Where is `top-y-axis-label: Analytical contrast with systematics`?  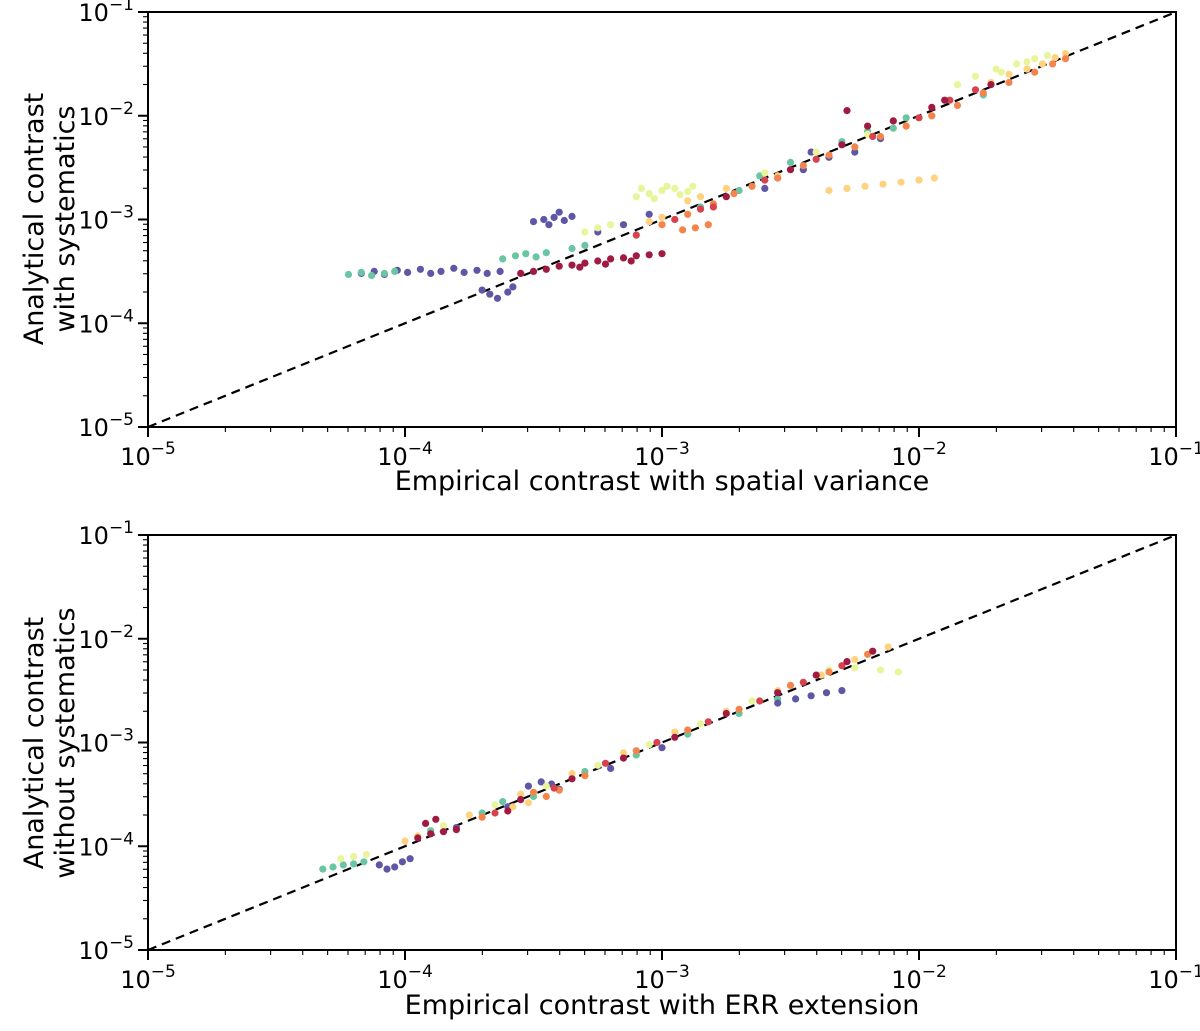 top-y-axis-label: Analytical contrast with systematics is located at coordinates (50, 219).